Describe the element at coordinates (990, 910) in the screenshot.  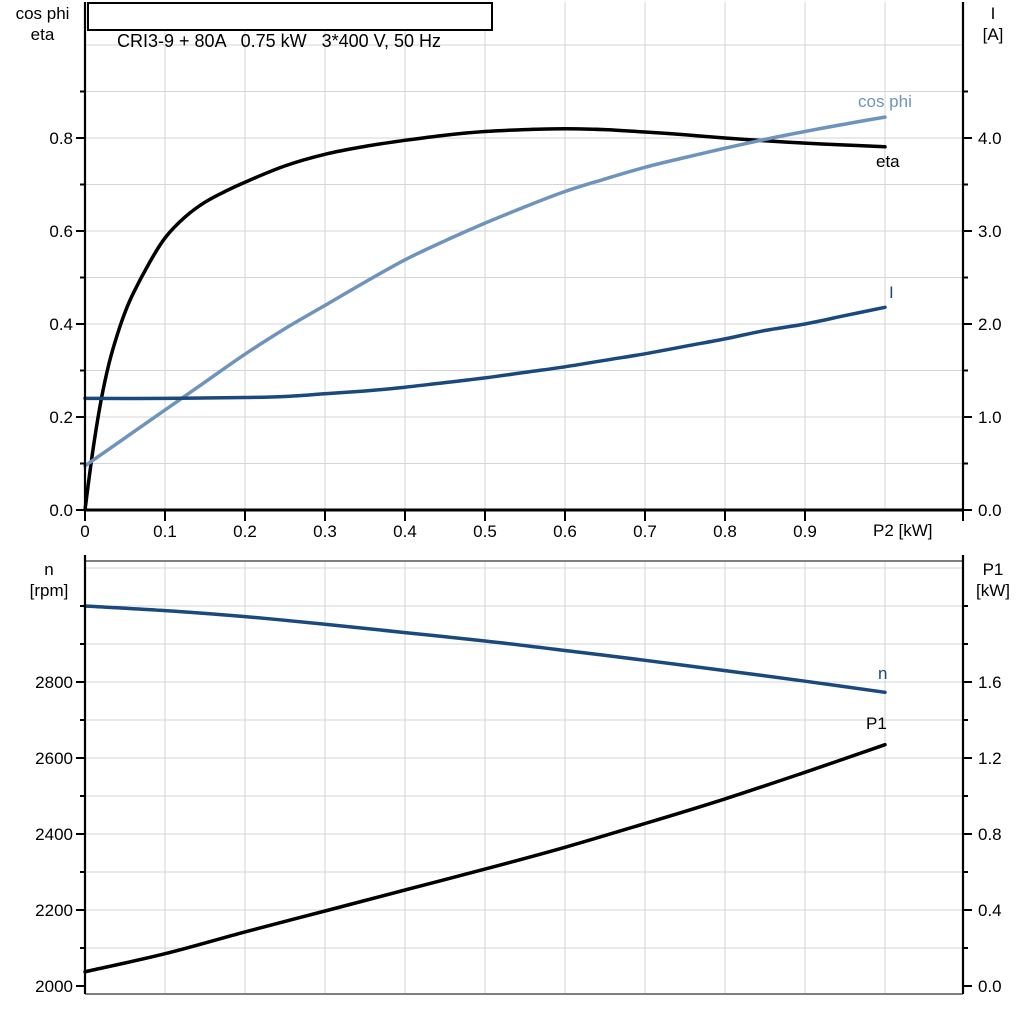
I see `right-tick-label: 0.4` at that location.